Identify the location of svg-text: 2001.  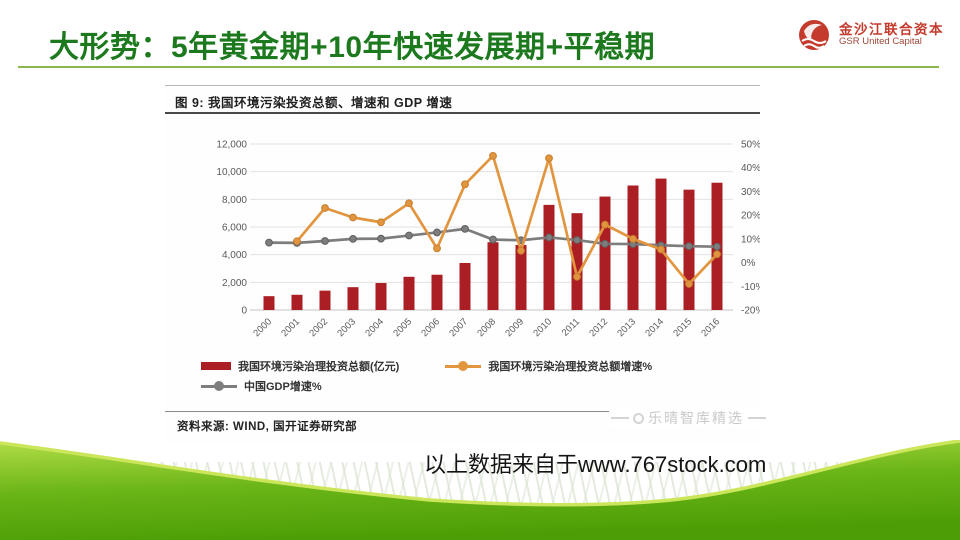
(290, 327).